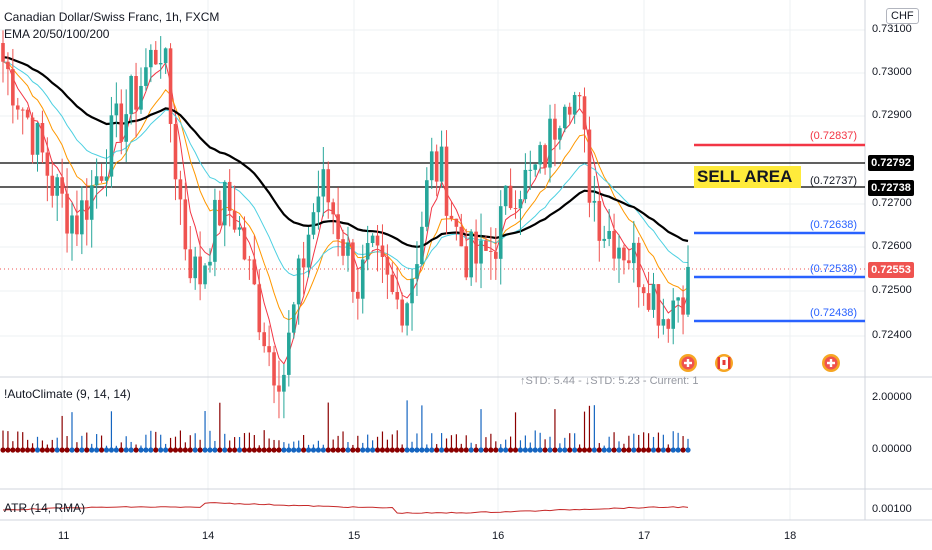 The width and height of the screenshot is (932, 550). I want to click on atr-legend: ATR (14, RMA), so click(45, 508).